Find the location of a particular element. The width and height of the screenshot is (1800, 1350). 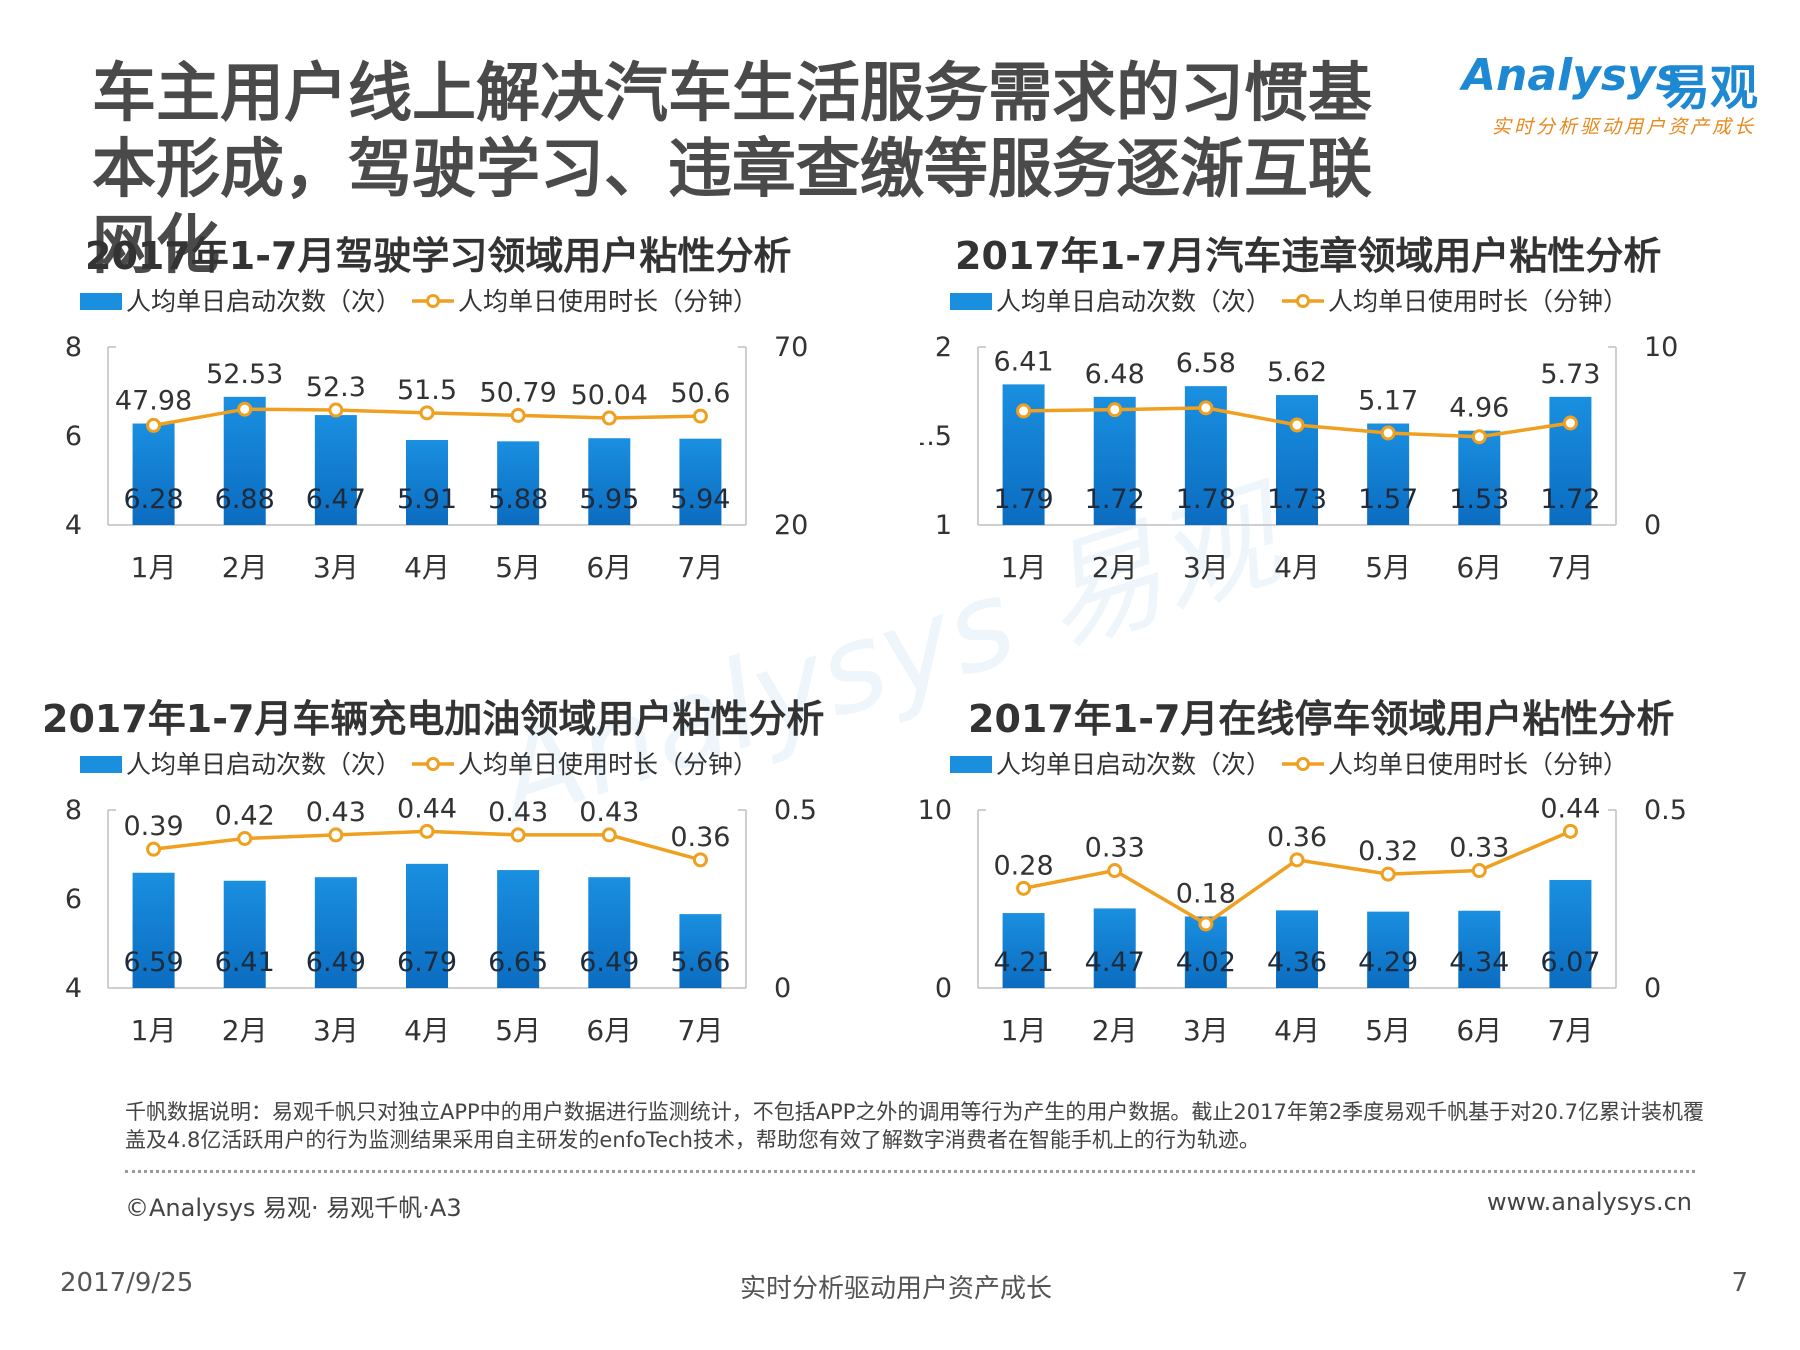

bar-value-label: 6.79 is located at coordinates (427, 962).